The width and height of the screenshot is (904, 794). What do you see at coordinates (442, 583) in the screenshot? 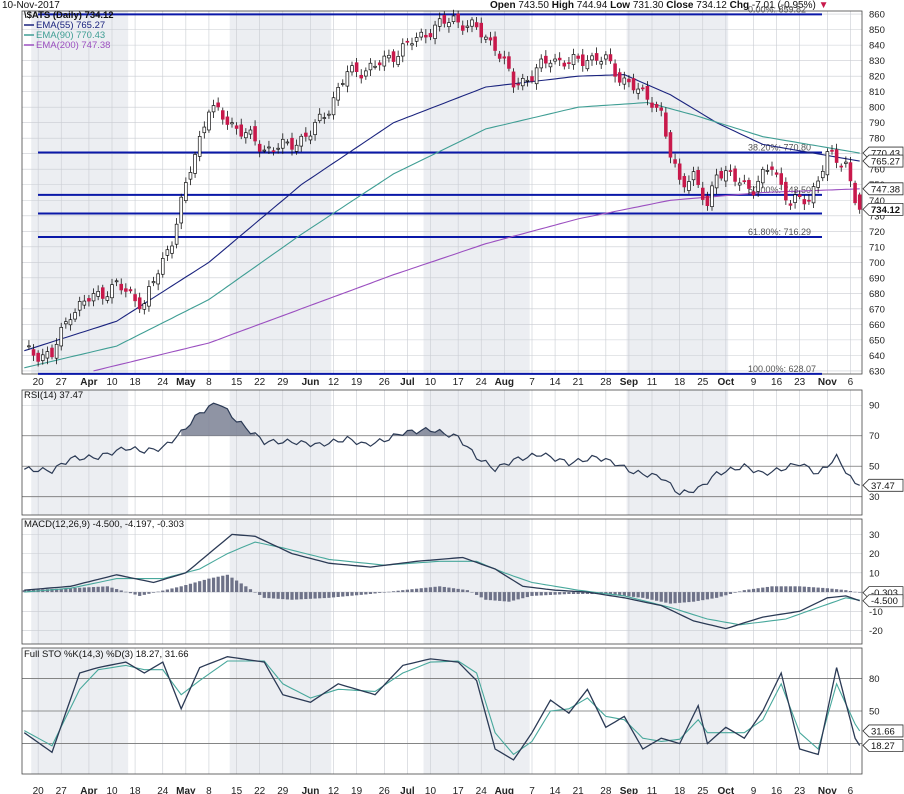
I see `macd-signal-line` at bounding box center [442, 583].